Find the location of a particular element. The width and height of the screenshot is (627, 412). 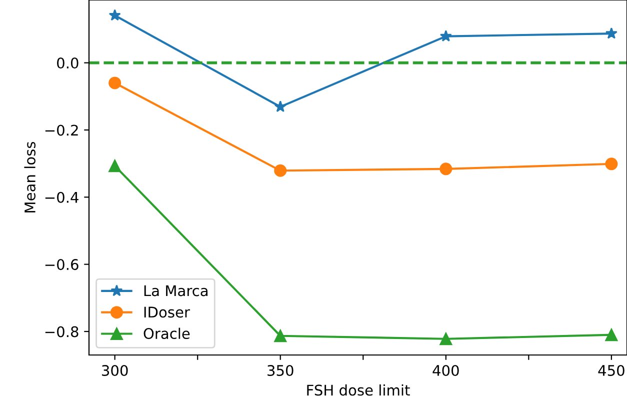

y-tick-label: −0.6 is located at coordinates (61, 264).